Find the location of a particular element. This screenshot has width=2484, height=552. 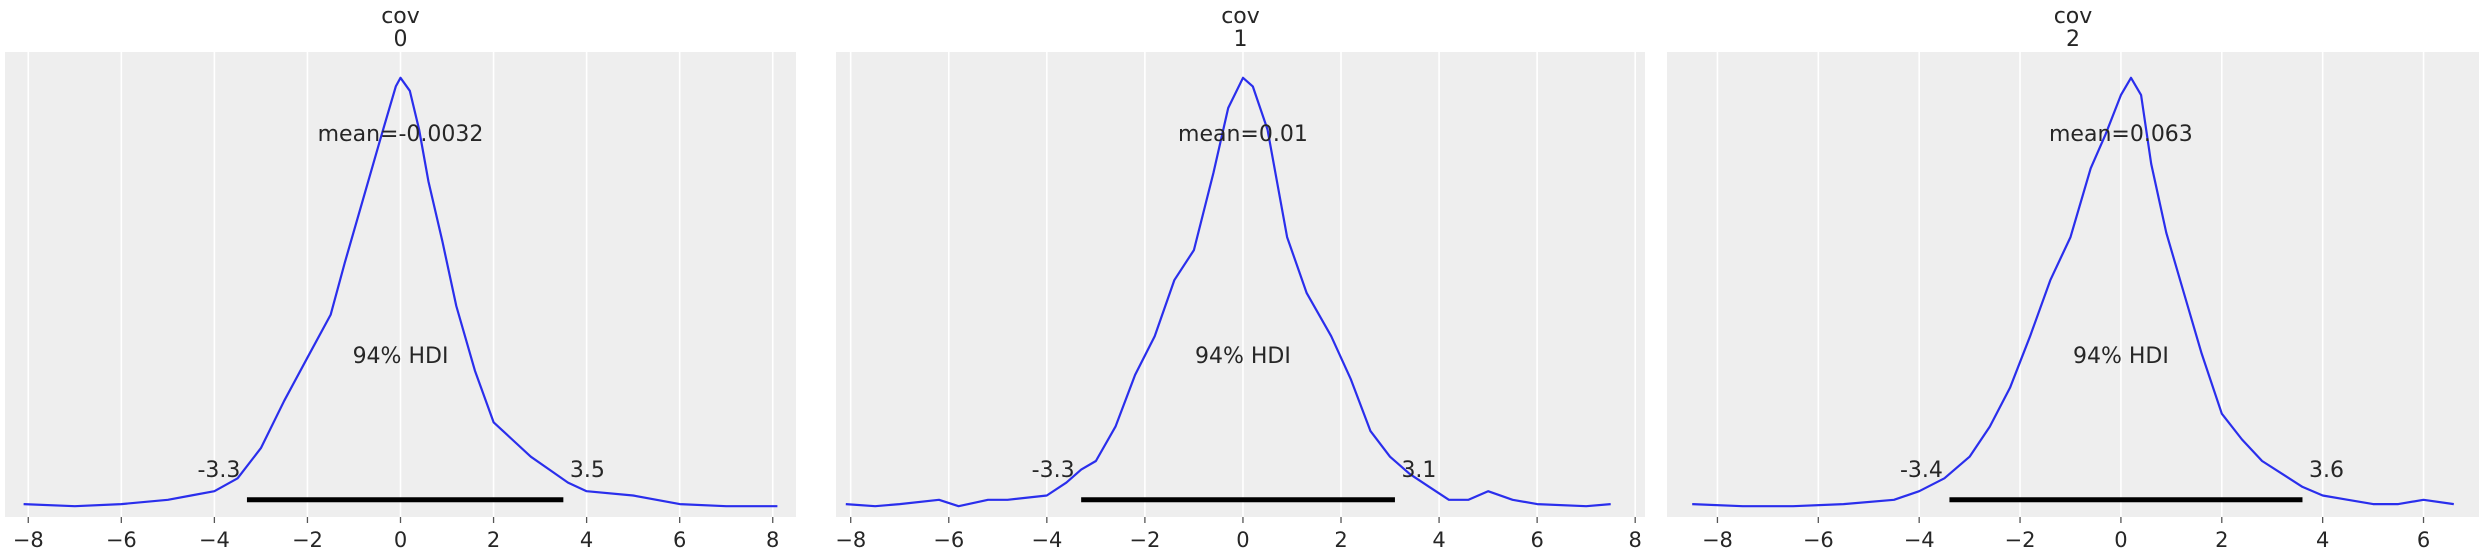

hdi-high-label: 3.1 is located at coordinates (1418, 470).